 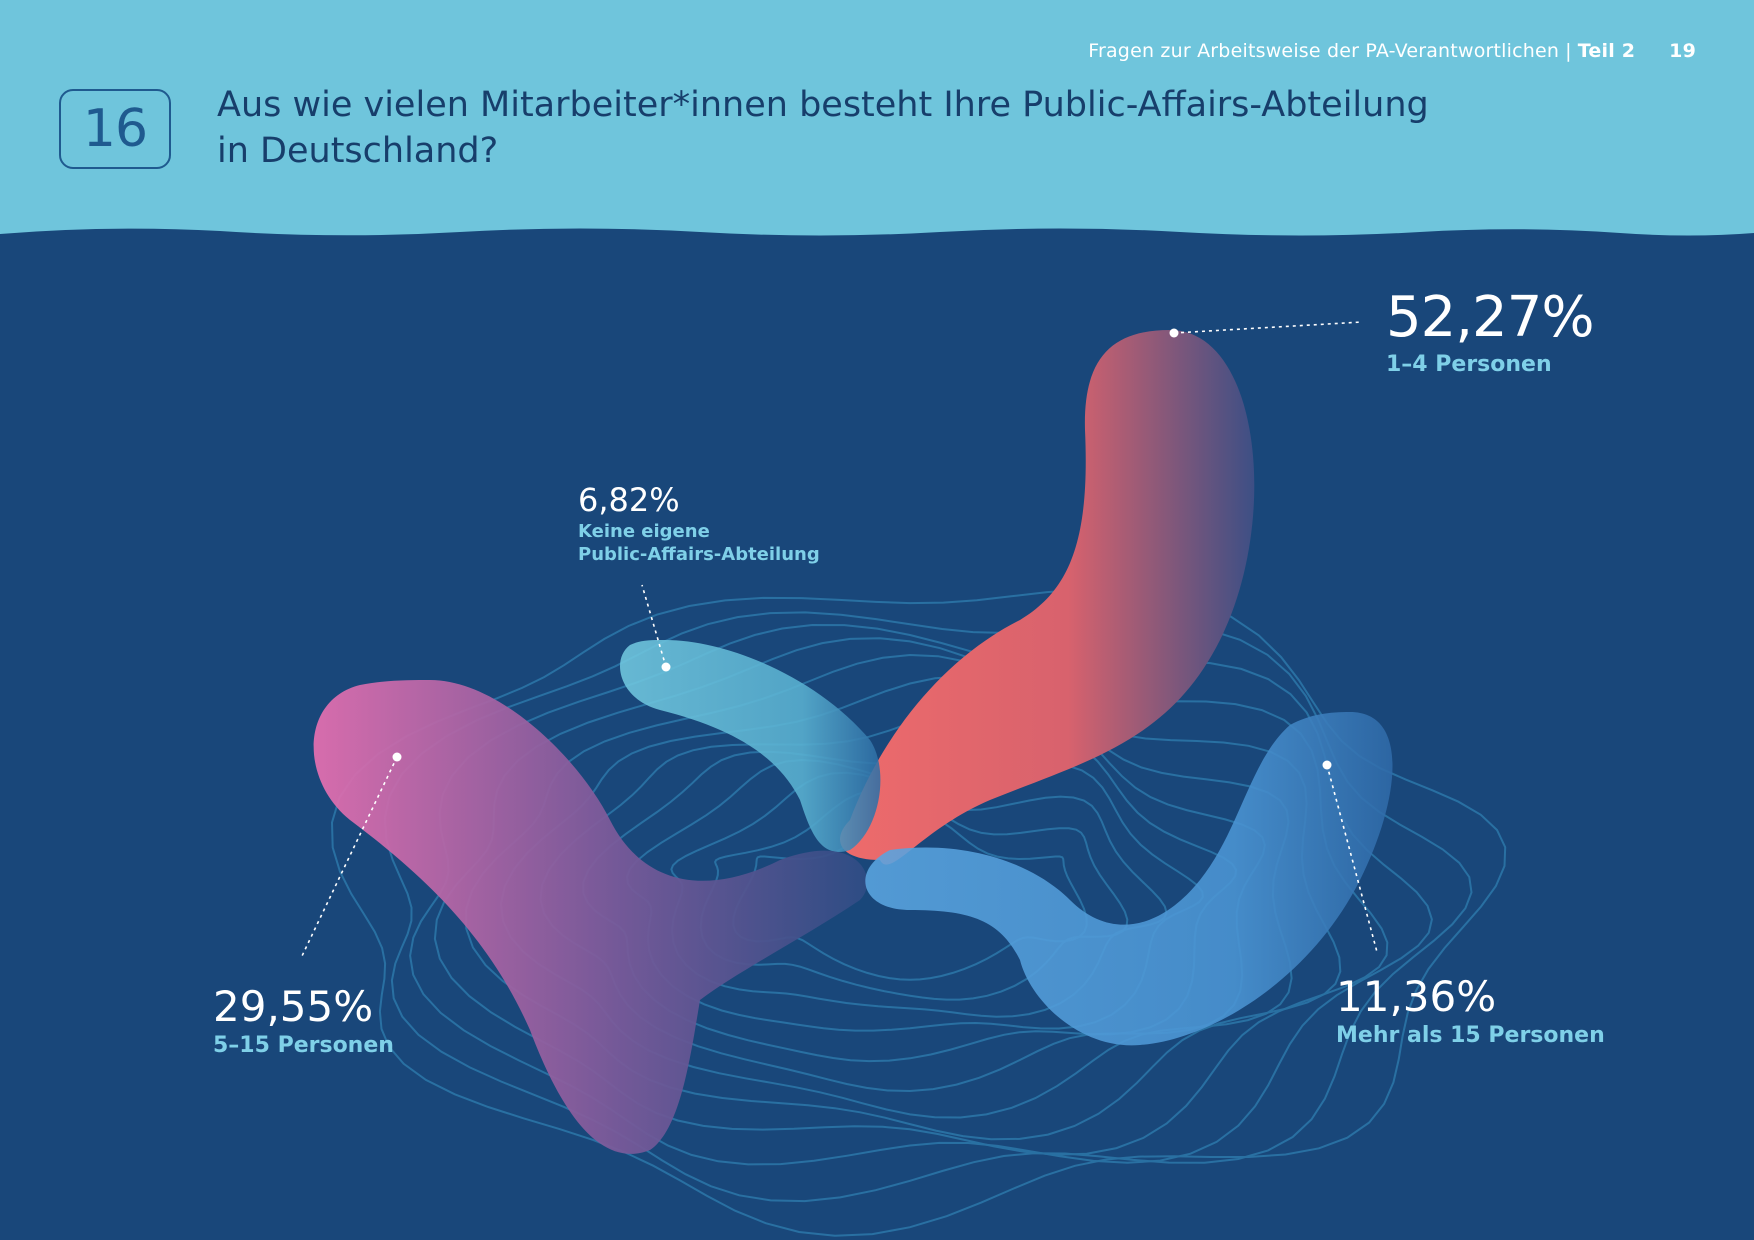 What do you see at coordinates (1606, 51) in the screenshot?
I see `part-label: Teil 2` at bounding box center [1606, 51].